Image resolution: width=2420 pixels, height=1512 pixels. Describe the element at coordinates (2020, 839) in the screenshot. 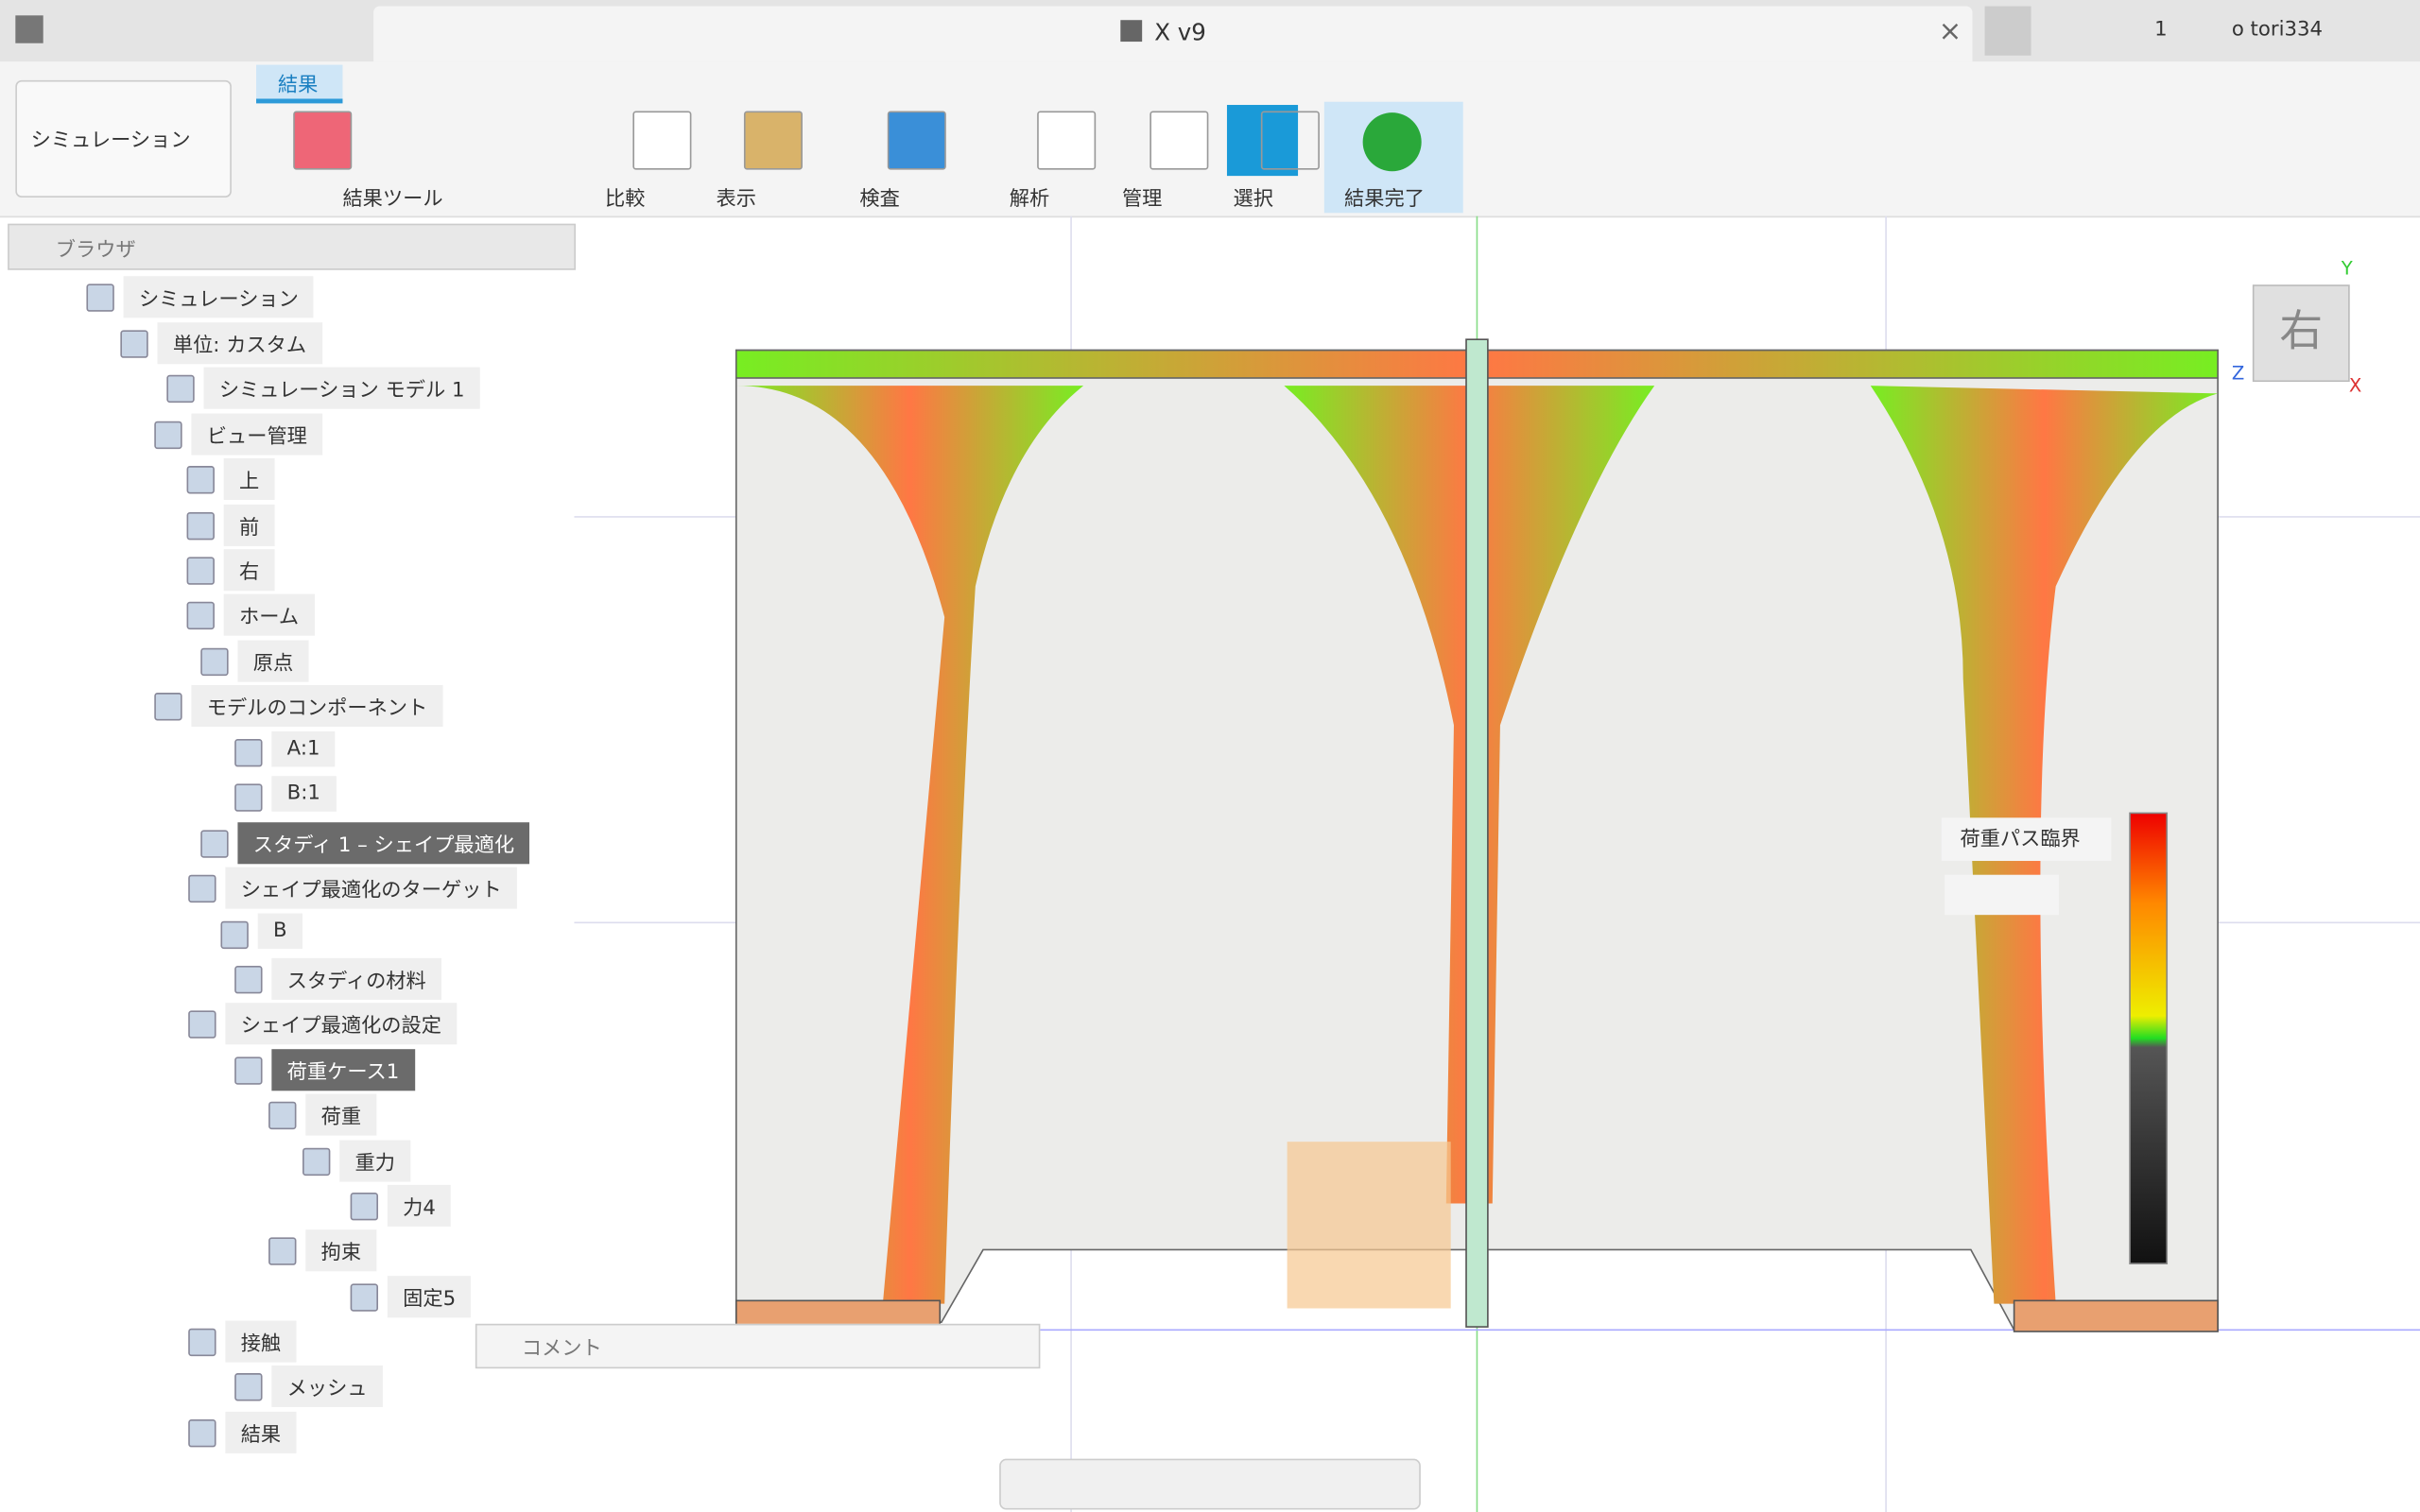

I see `legend-label: 荷重パス臨界` at that location.